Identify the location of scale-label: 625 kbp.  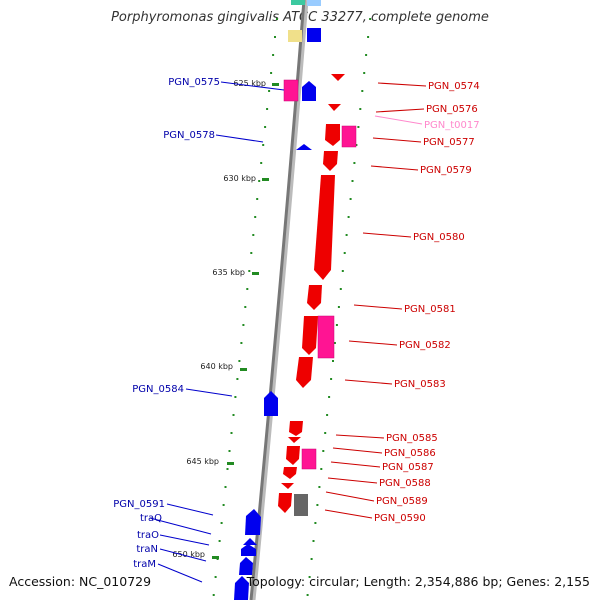
(249, 83).